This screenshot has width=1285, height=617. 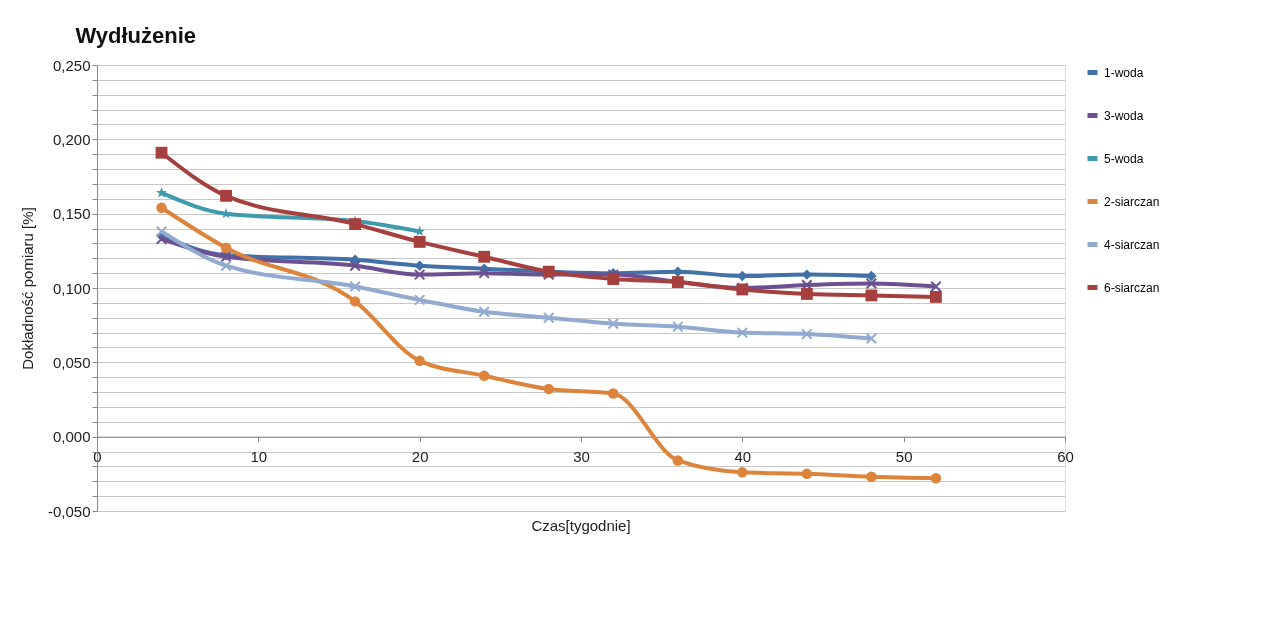 I want to click on y-tick-label: 0,000, so click(x=71, y=437).